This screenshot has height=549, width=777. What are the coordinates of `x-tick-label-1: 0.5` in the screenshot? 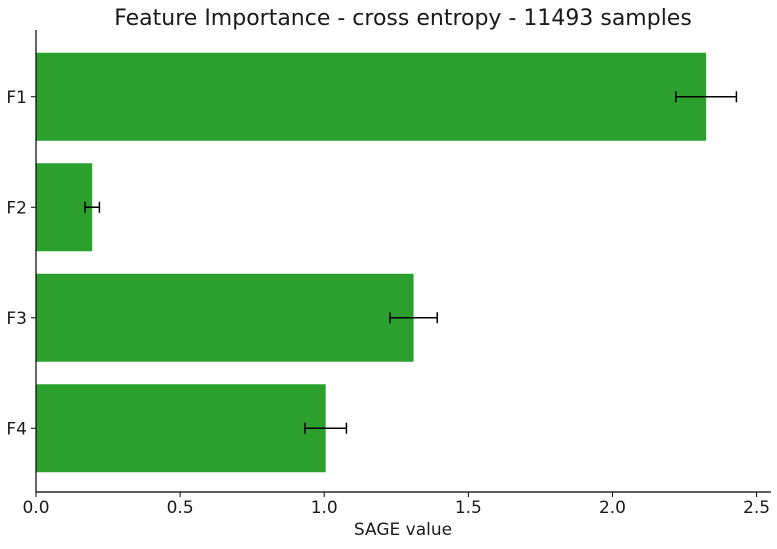 It's located at (180, 508).